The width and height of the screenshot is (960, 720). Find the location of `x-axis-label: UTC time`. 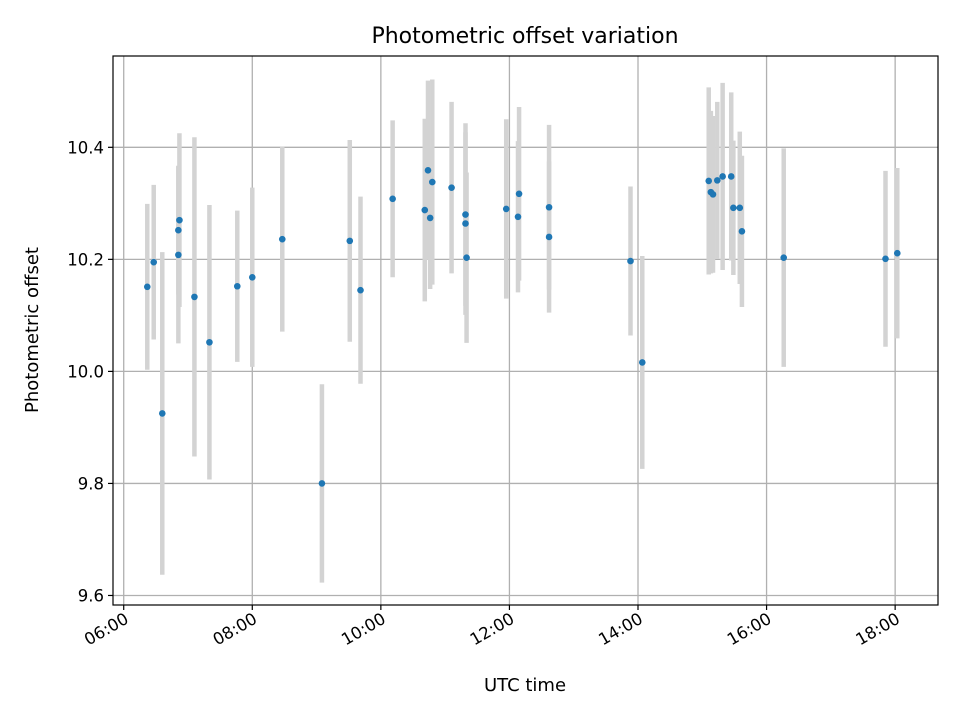

x-axis-label: UTC time is located at coordinates (525, 685).